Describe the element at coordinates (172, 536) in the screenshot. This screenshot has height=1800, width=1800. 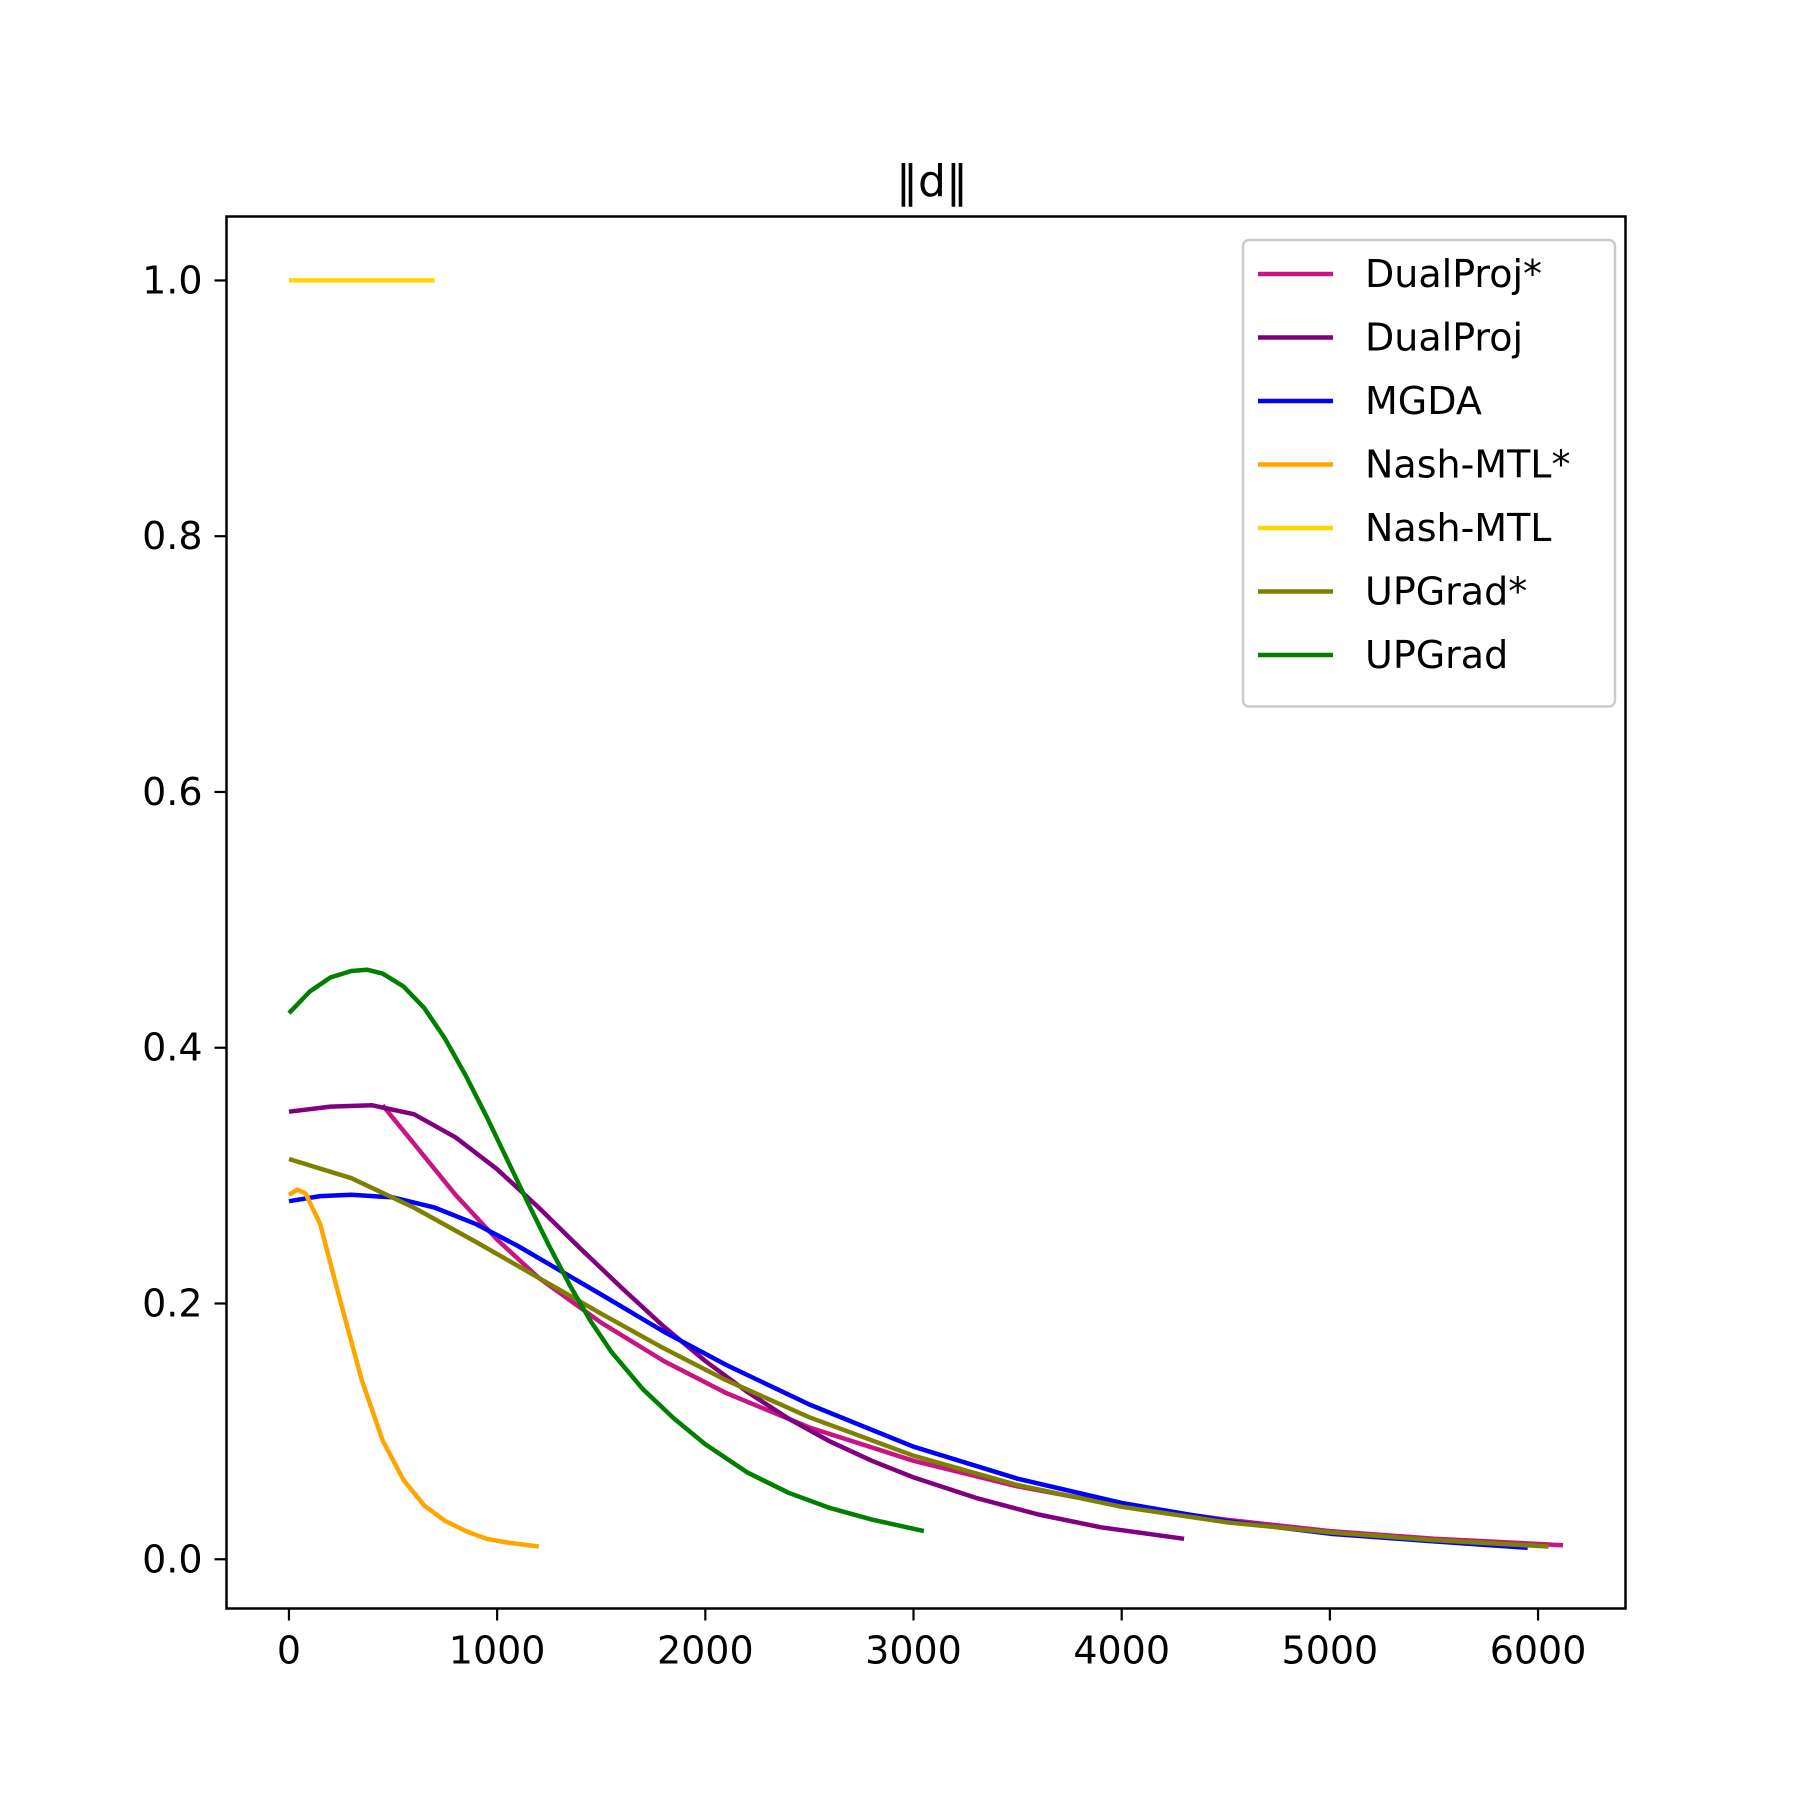
I see `y-tick-label: 0.8` at that location.